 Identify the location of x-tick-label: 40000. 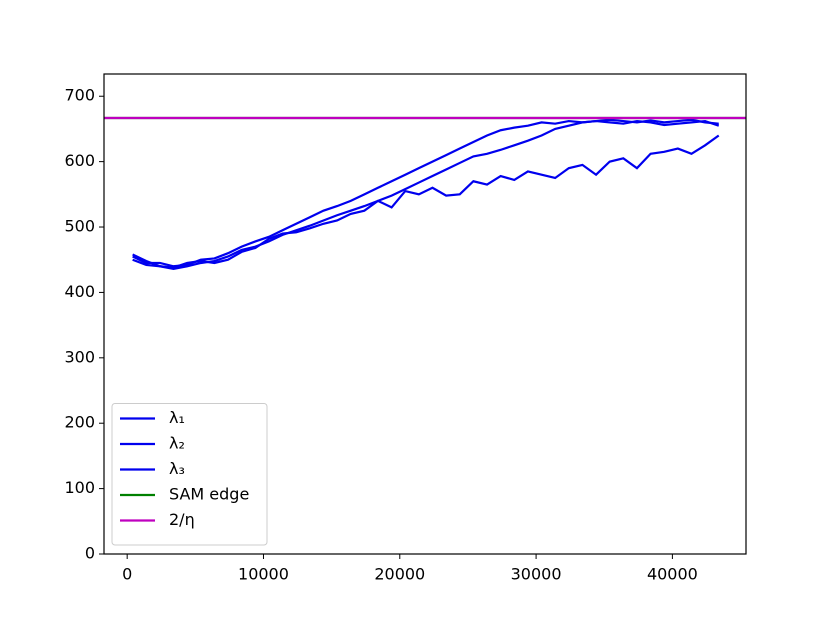
(672, 574).